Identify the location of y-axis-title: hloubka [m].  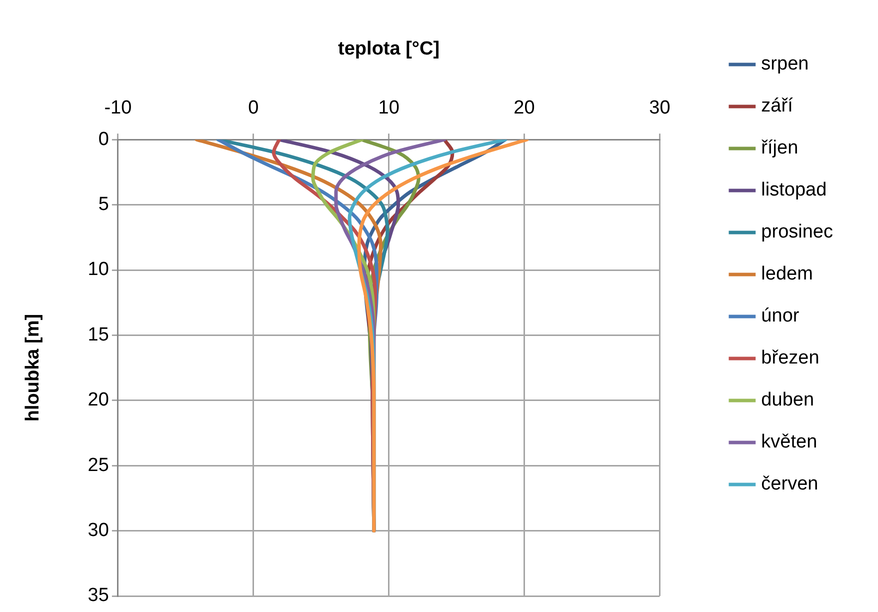
(33, 368).